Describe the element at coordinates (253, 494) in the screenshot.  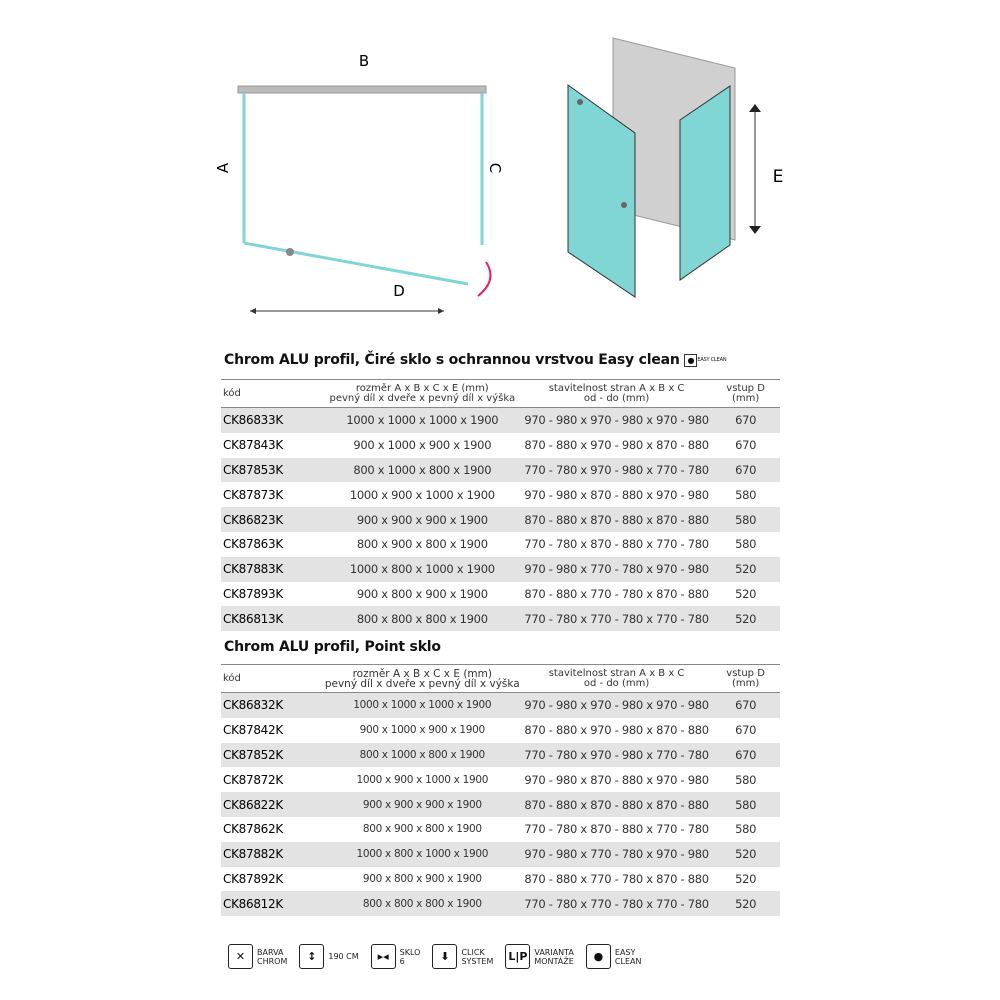
I see `cell-code: CK87873K` at that location.